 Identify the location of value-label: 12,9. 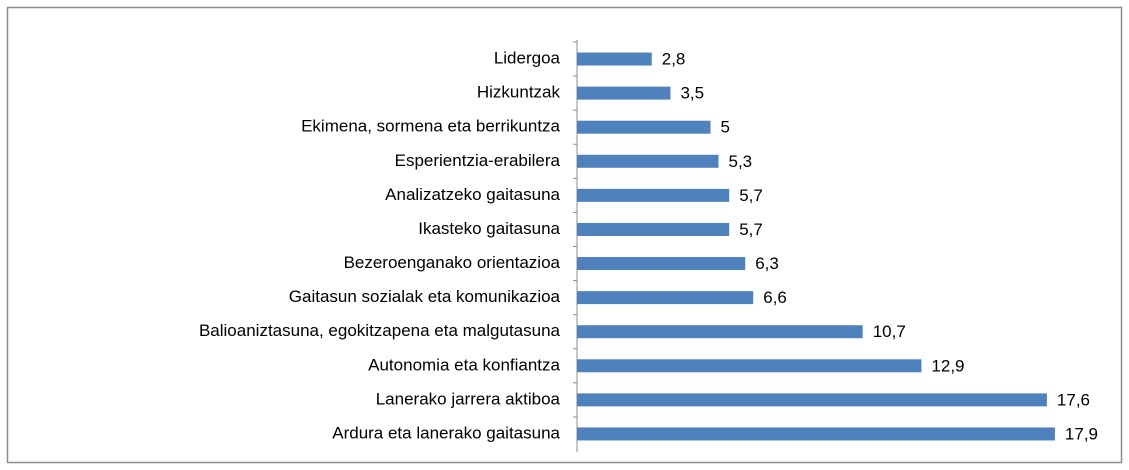
(947, 365).